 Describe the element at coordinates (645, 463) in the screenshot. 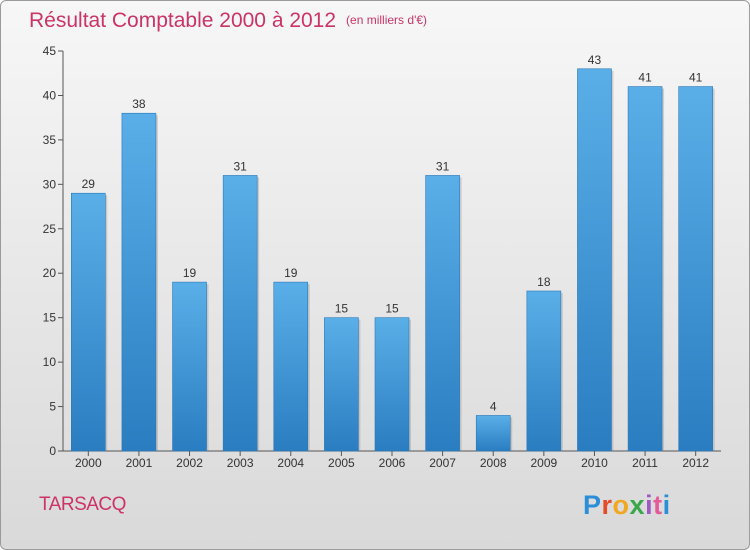

I see `x-tick-label-2011: 2011` at that location.